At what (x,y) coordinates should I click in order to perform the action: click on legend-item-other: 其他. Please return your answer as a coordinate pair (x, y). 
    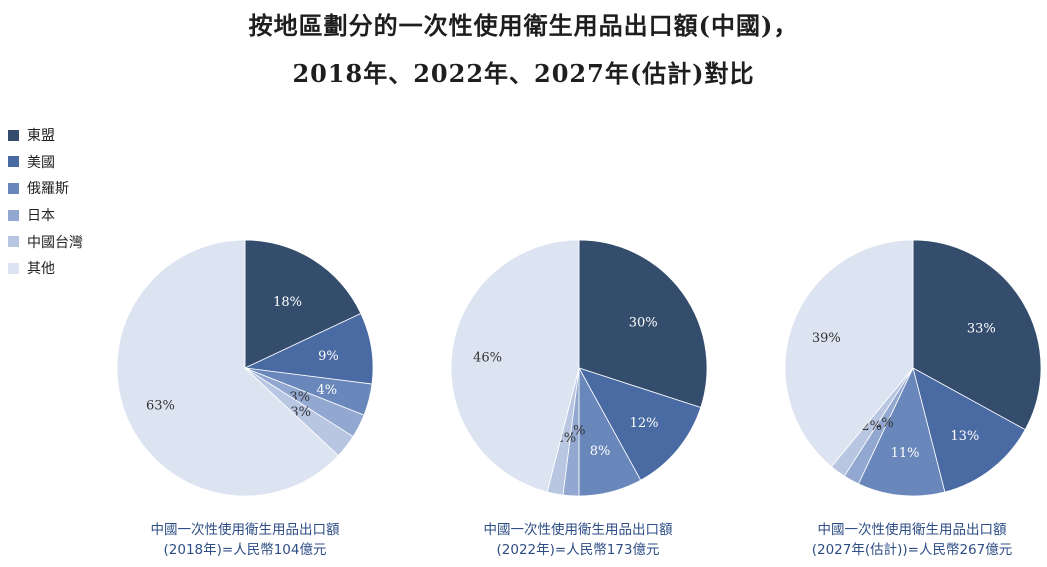
    Looking at the image, I should click on (45, 268).